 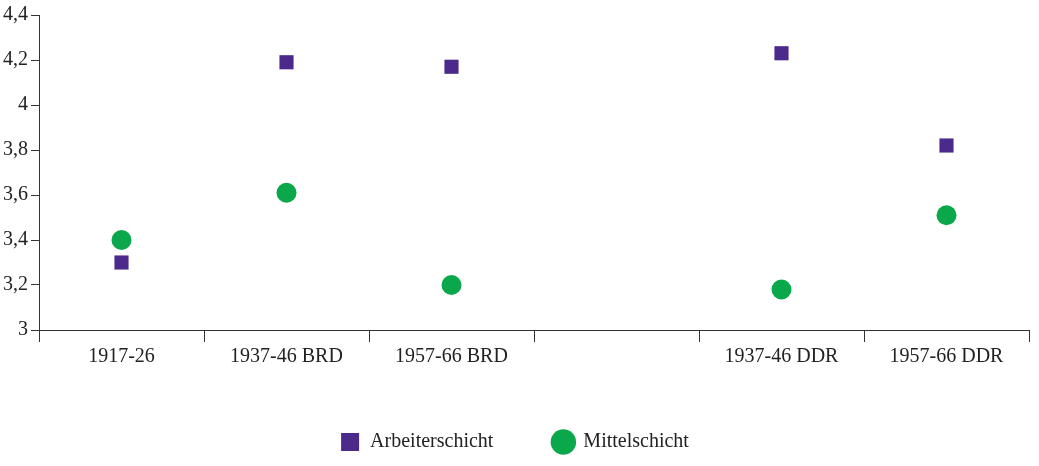 What do you see at coordinates (121, 355) in the screenshot?
I see `x-tick-label: 1917-26` at bounding box center [121, 355].